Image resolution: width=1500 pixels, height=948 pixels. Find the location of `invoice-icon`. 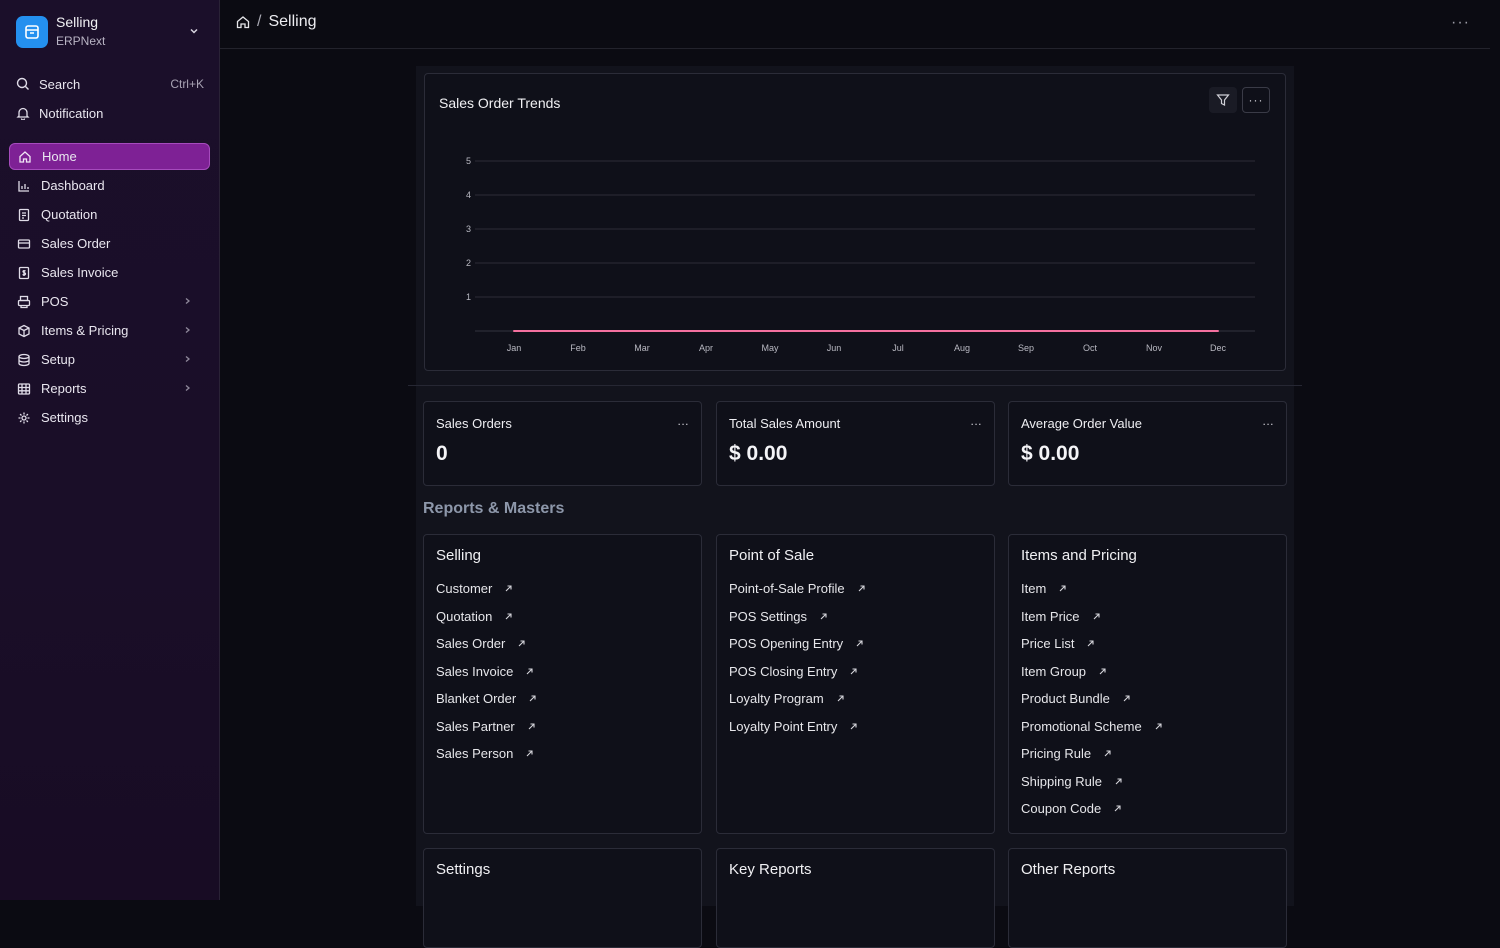

invoice-icon is located at coordinates (24, 272).